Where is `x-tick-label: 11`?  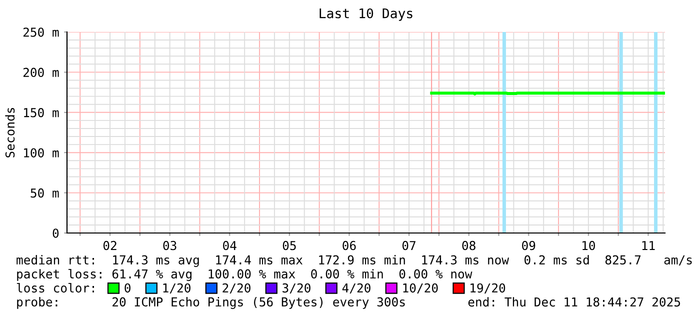 x-tick-label: 11 is located at coordinates (648, 245).